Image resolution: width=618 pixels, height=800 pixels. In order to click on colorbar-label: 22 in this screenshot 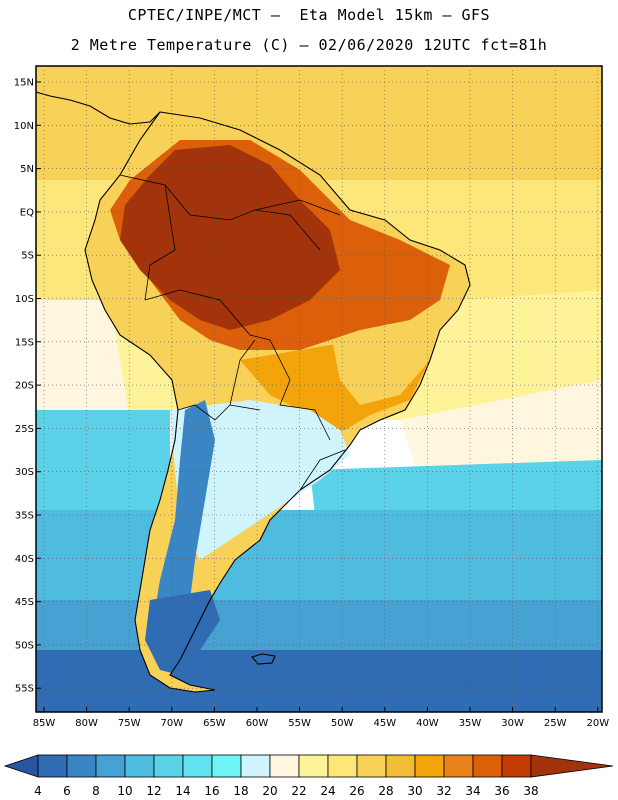, I will do `click(298, 791)`.